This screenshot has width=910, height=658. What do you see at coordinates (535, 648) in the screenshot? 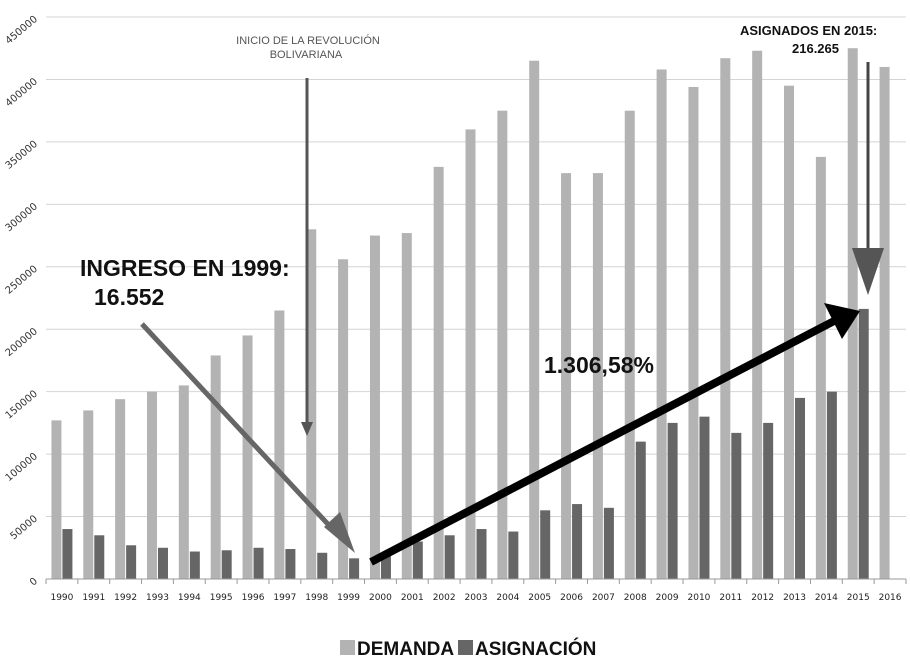
I see `legend-label-asignacion: ASIGNACIÓN` at bounding box center [535, 648].